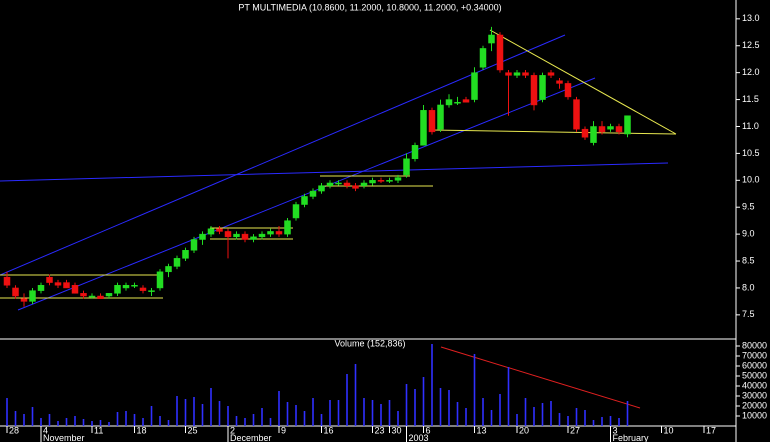 This screenshot has height=442, width=770. Describe the element at coordinates (751, 18) in the screenshot. I see `y-tick-label: 13.0` at that location.